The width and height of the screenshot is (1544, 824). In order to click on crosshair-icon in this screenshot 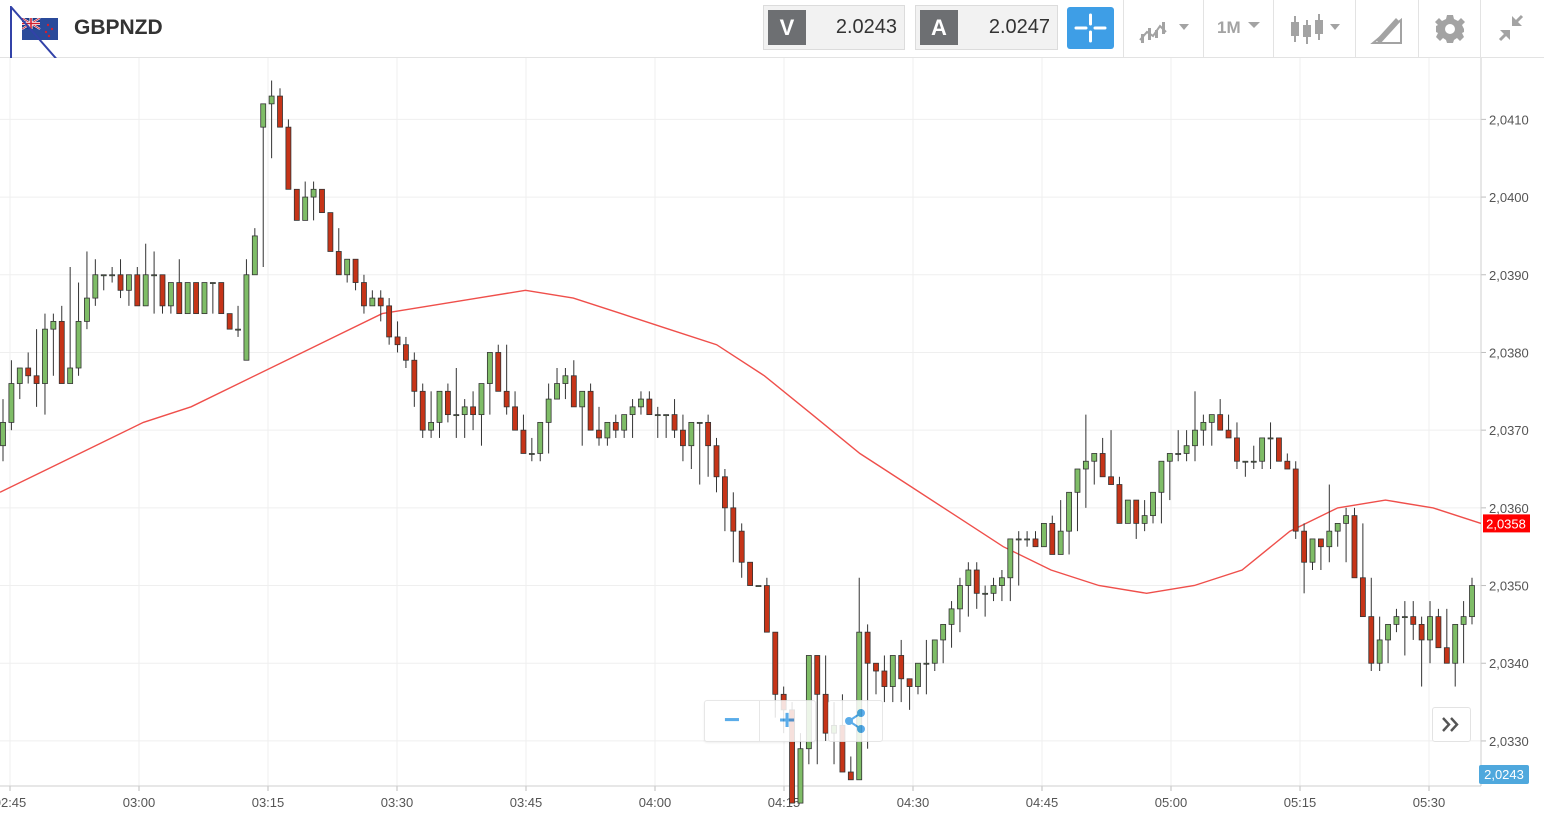, I will do `click(1090, 28)`.